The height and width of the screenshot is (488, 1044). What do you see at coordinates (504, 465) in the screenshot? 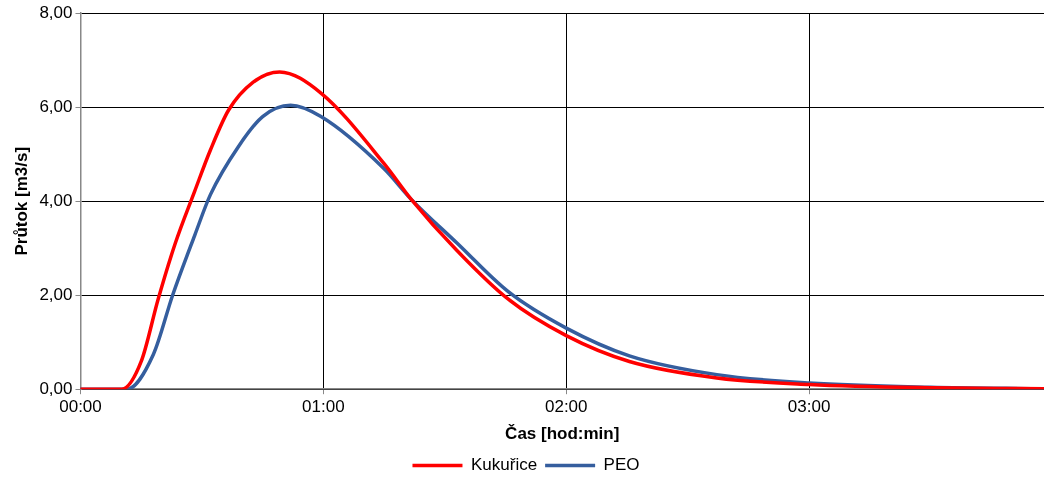
I see `legend-label: Kukuřice` at bounding box center [504, 465].